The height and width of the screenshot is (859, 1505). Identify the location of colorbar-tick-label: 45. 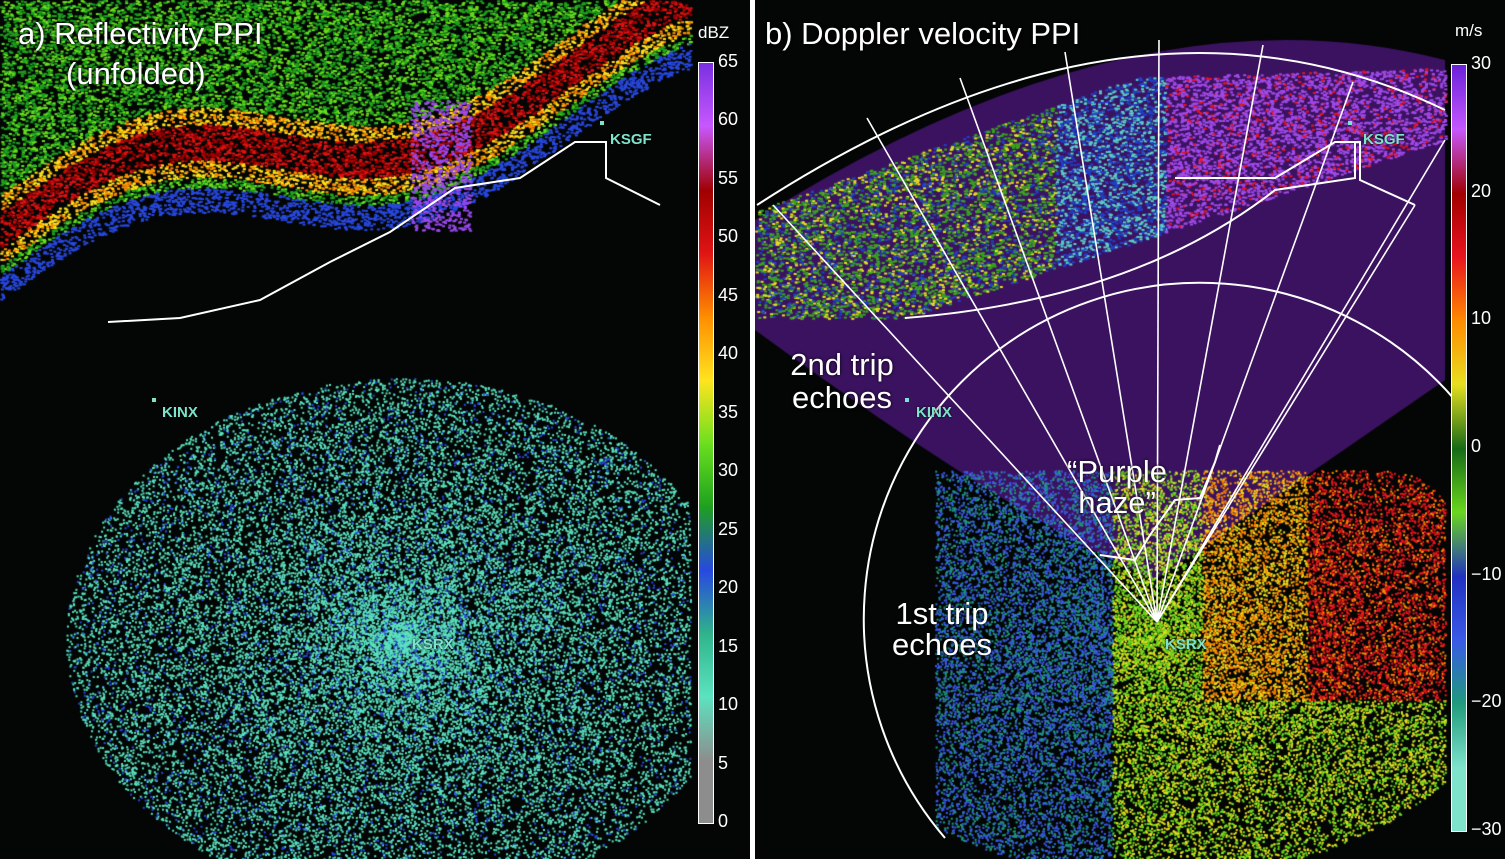
(728, 294).